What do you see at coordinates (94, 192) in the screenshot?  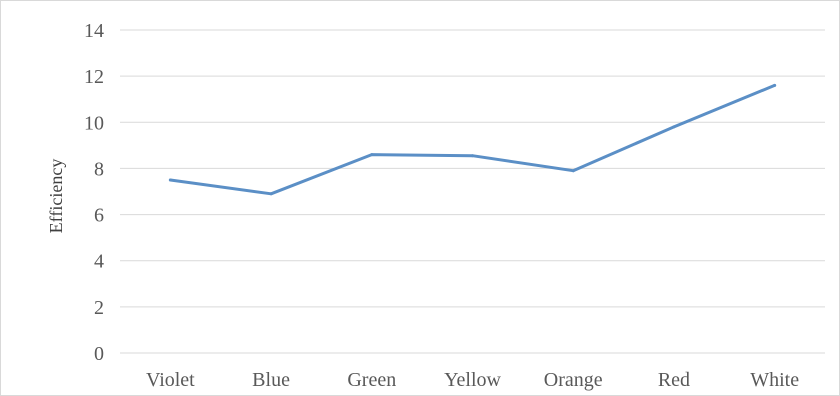 I see `y-axis-ticks: 0 2 4 6 8 10 12 14` at bounding box center [94, 192].